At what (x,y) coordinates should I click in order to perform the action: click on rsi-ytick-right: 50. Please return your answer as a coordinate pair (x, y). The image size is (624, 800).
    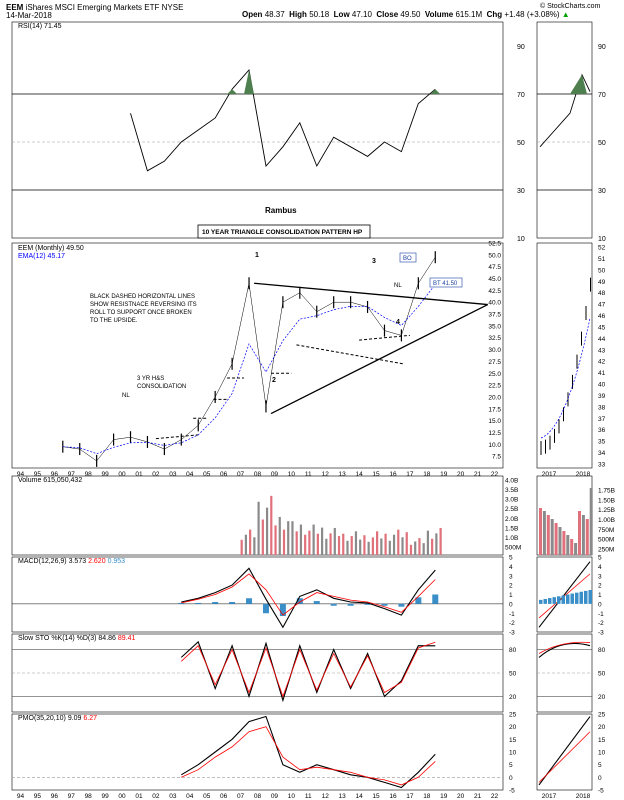
    Looking at the image, I should click on (602, 143).